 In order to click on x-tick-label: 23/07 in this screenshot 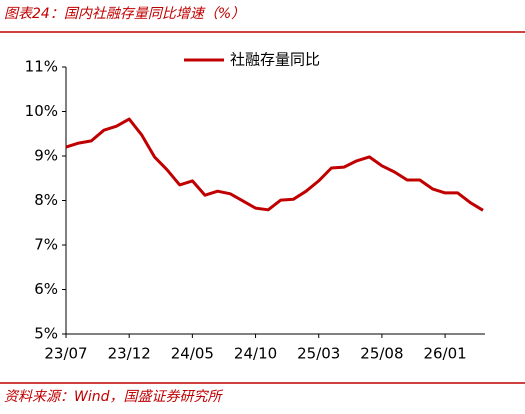, I will do `click(65, 354)`.